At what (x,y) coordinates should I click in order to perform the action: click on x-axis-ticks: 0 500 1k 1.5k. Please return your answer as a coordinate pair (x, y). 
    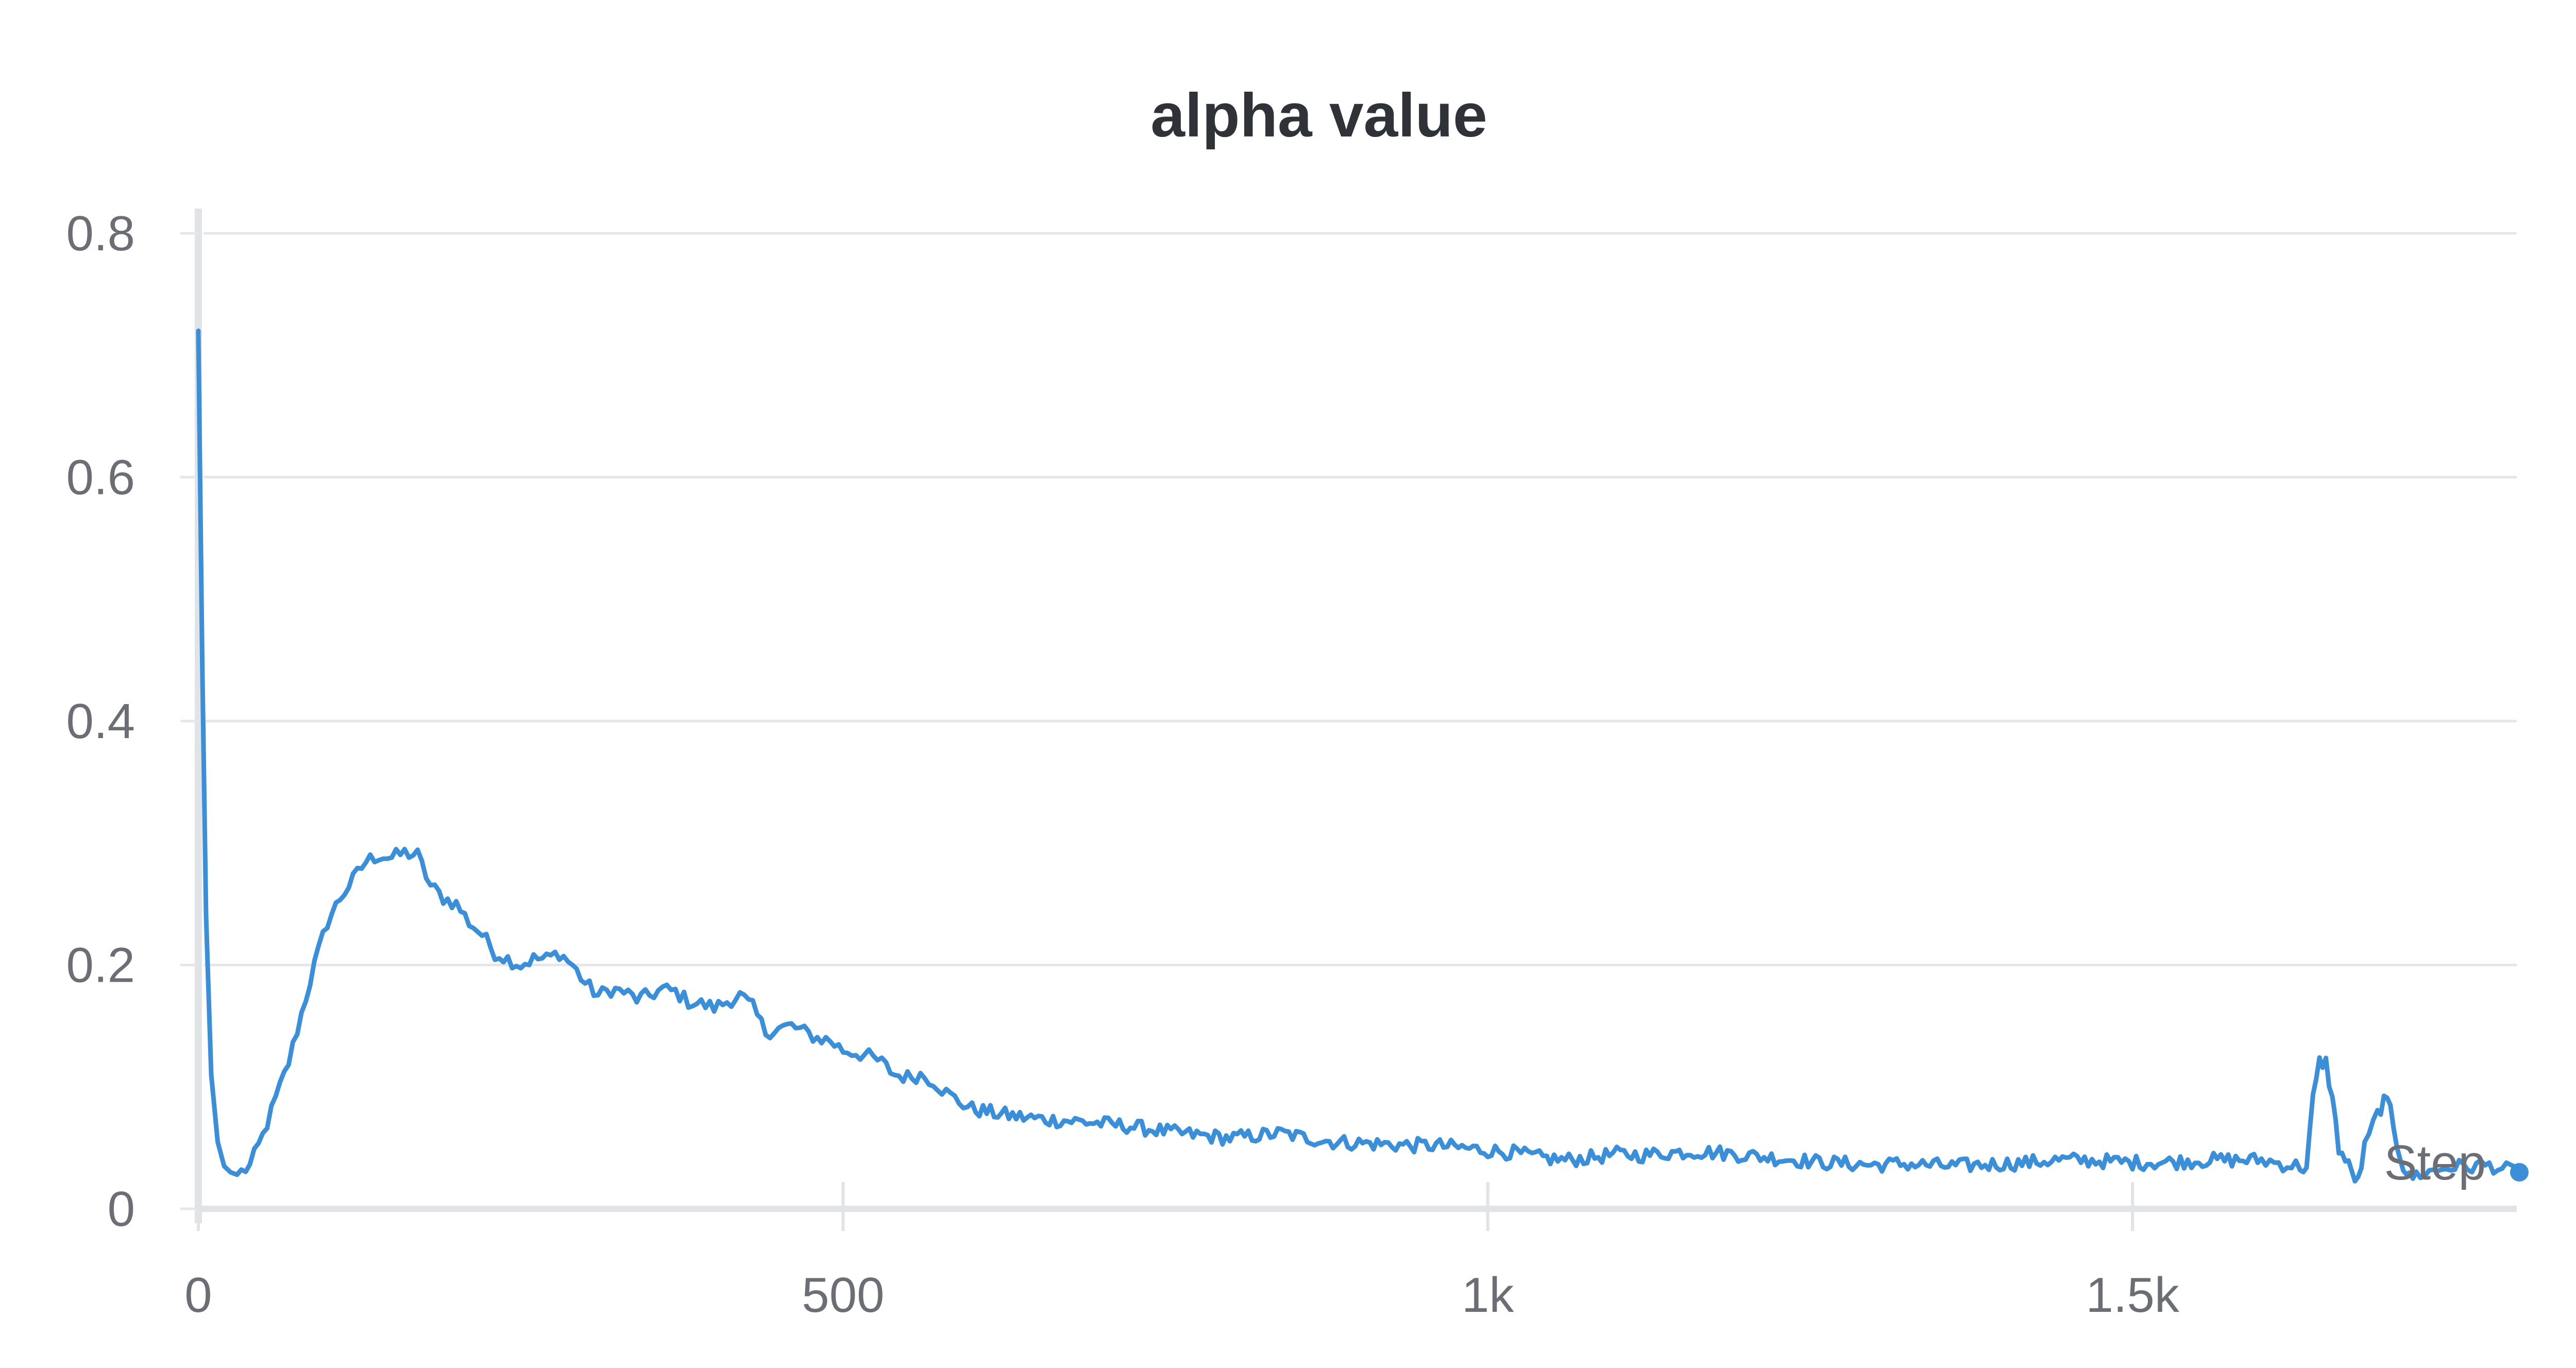
    Looking at the image, I should click on (1182, 1252).